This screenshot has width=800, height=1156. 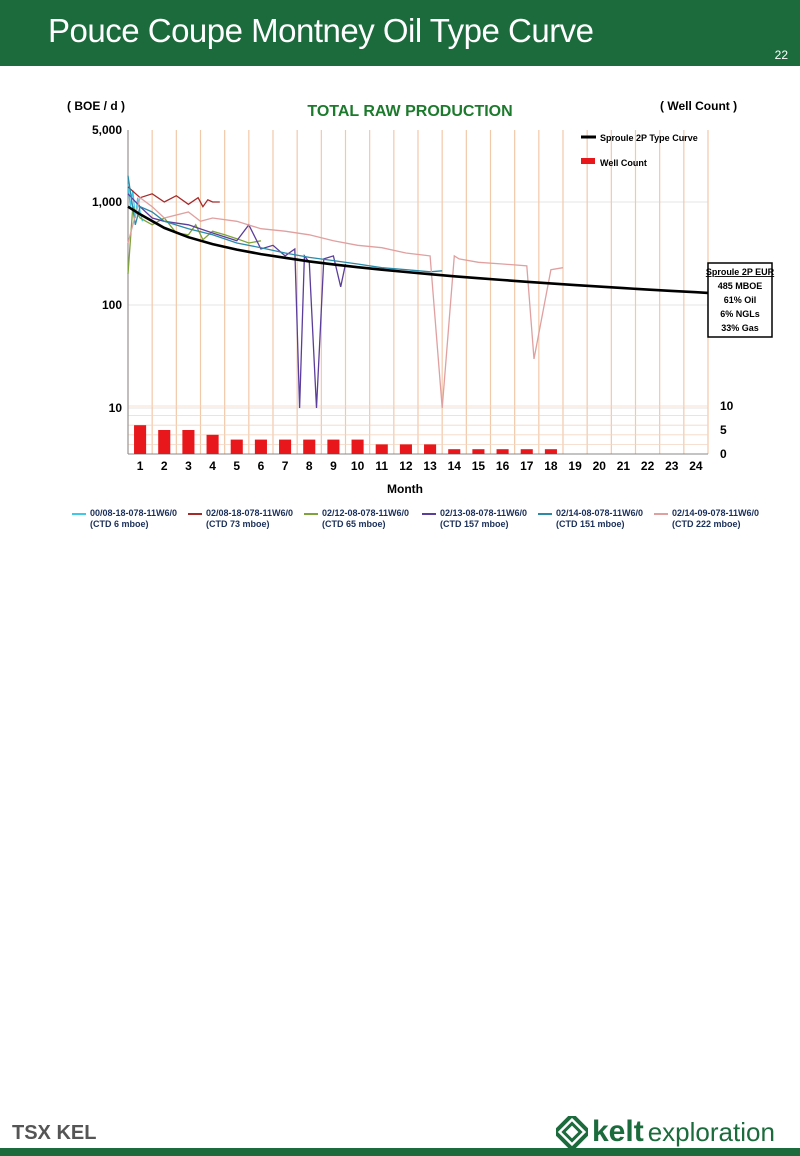 I want to click on x-tick-label: 11, so click(x=381, y=466).